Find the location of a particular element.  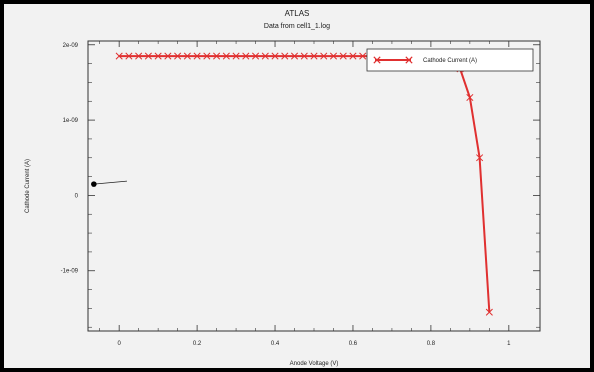

y-axis-label: Cathode Current (A) is located at coordinates (28, 186).